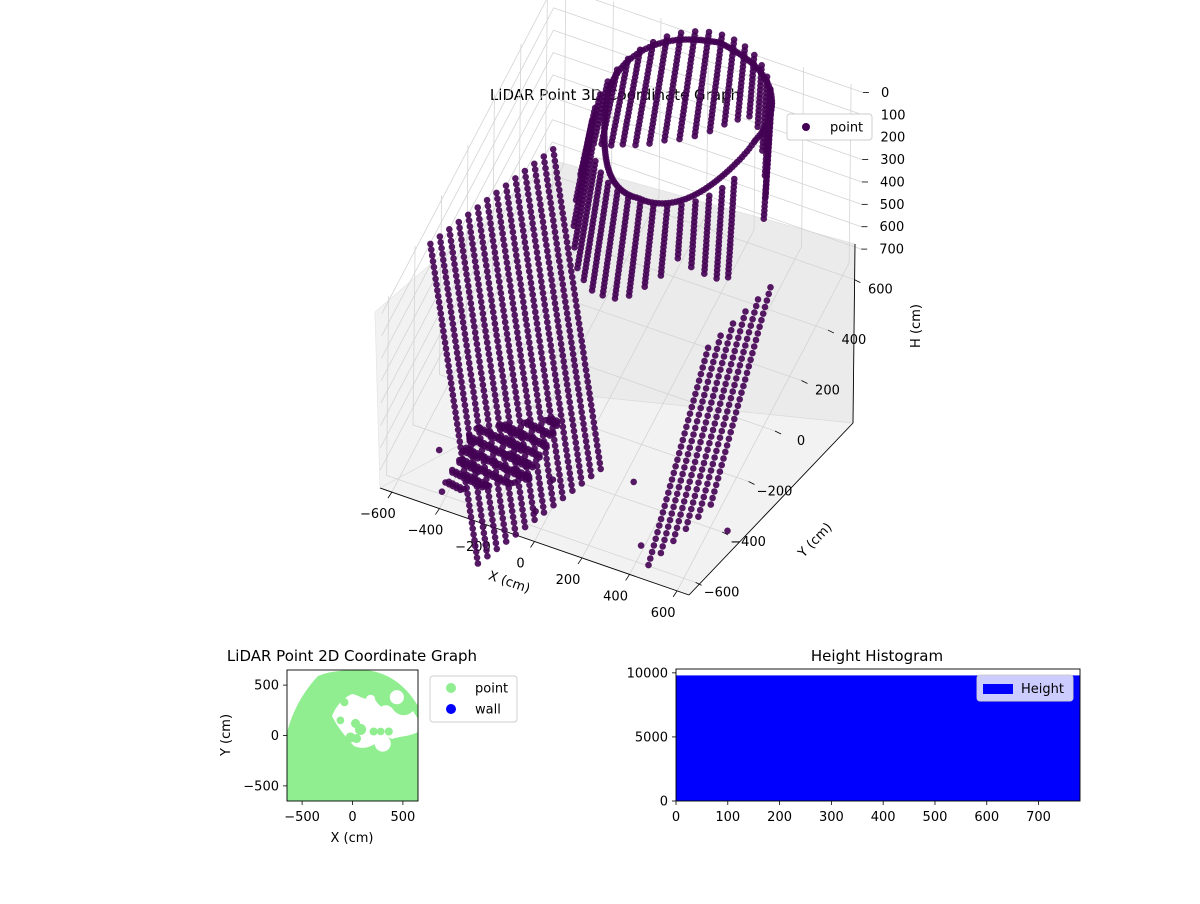  What do you see at coordinates (647, 237) in the screenshot?
I see `gridline-y` at bounding box center [647, 237].